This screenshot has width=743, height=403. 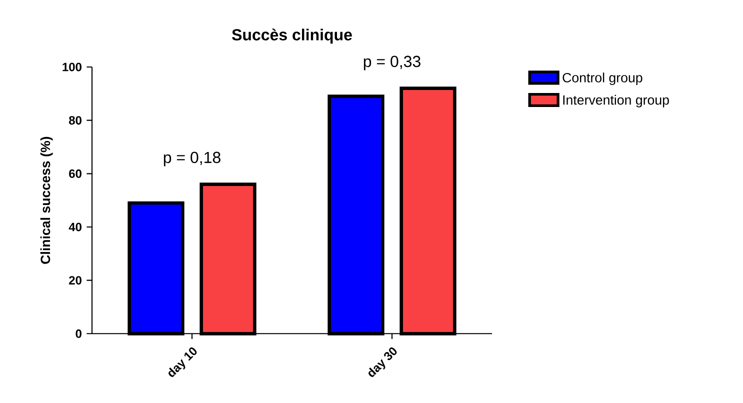 What do you see at coordinates (292, 36) in the screenshot?
I see `chart-title: Succès clinique` at bounding box center [292, 36].